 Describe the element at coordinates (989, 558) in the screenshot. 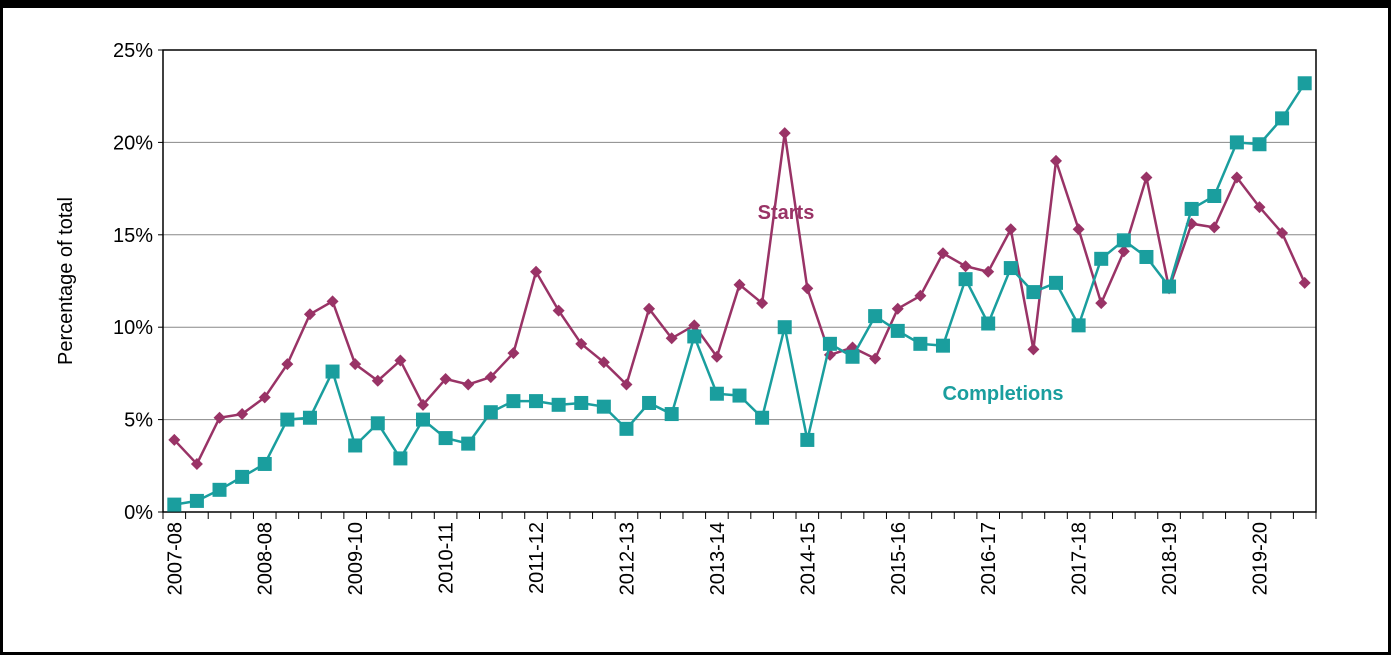

I see `x-tick-label: 2016-17` at that location.